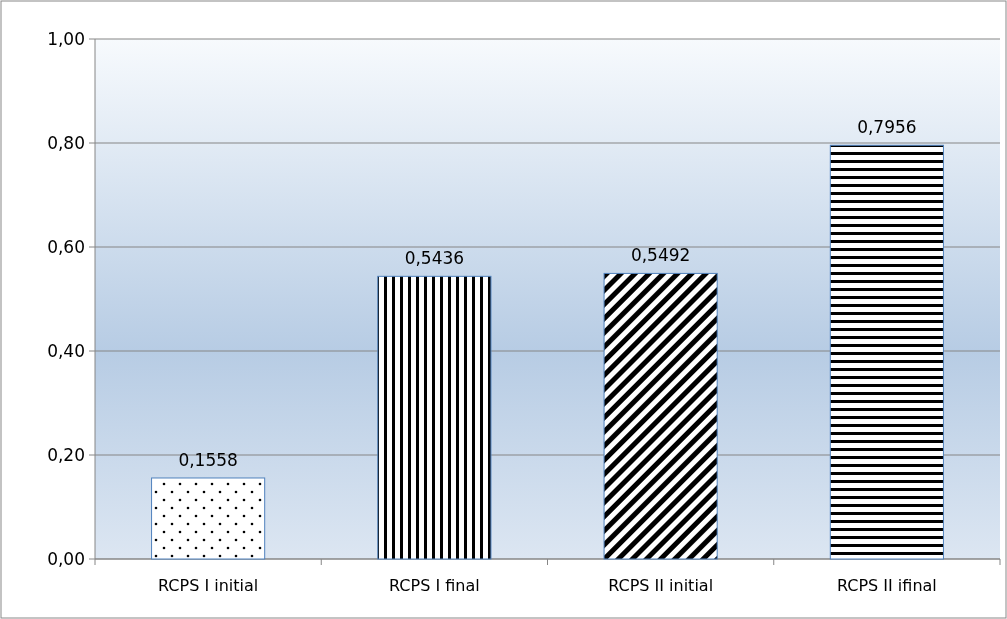  Describe the element at coordinates (66, 454) in the screenshot. I see `y-tick-label: 0,20` at that location.